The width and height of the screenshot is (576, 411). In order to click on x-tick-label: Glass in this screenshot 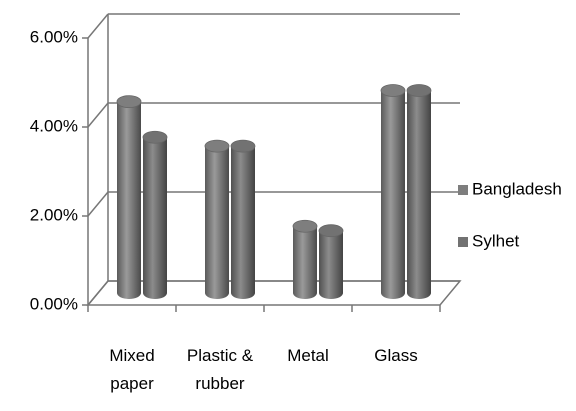, I will do `click(396, 355)`.